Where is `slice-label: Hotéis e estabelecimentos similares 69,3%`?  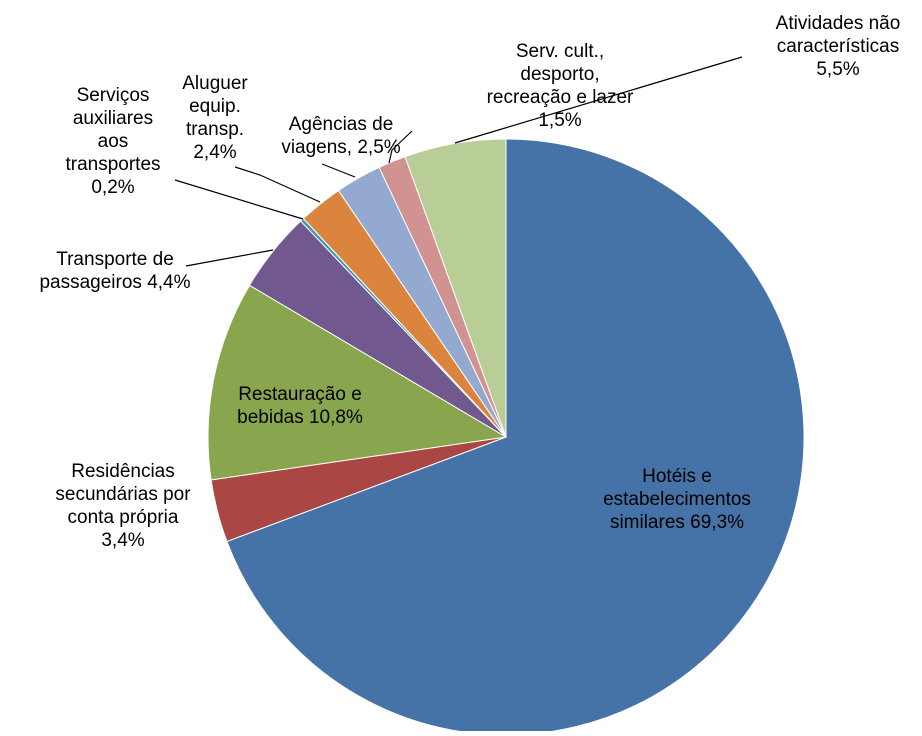 slice-label: Hotéis e estabelecimentos similares 69,3% is located at coordinates (677, 499).